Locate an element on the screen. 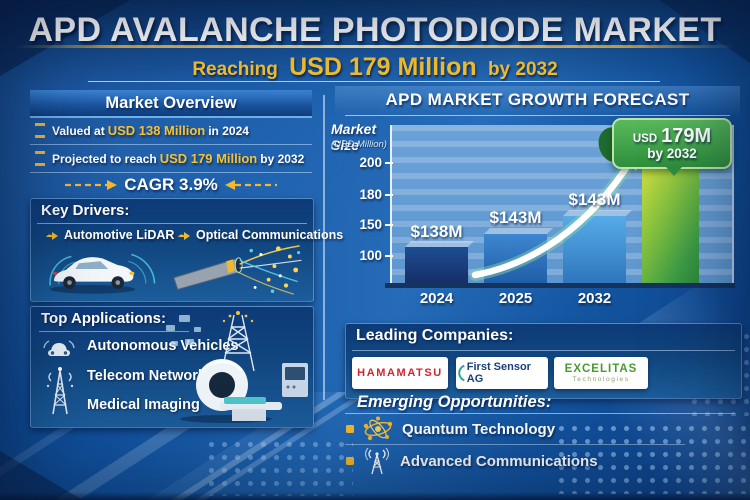  x-tick-label: 2024 is located at coordinates (436, 298).